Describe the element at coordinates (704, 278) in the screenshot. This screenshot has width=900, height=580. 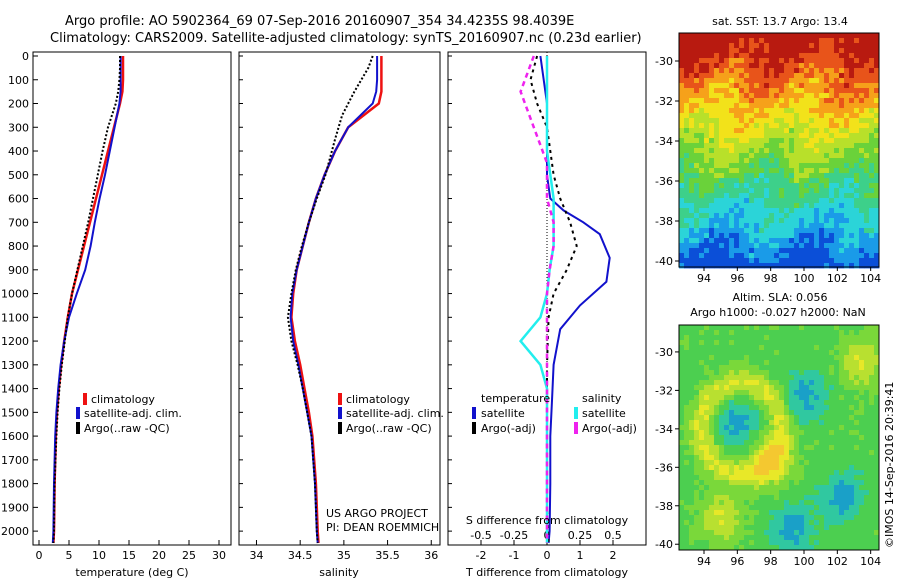
I see `lon-tick-label: 94` at that location.